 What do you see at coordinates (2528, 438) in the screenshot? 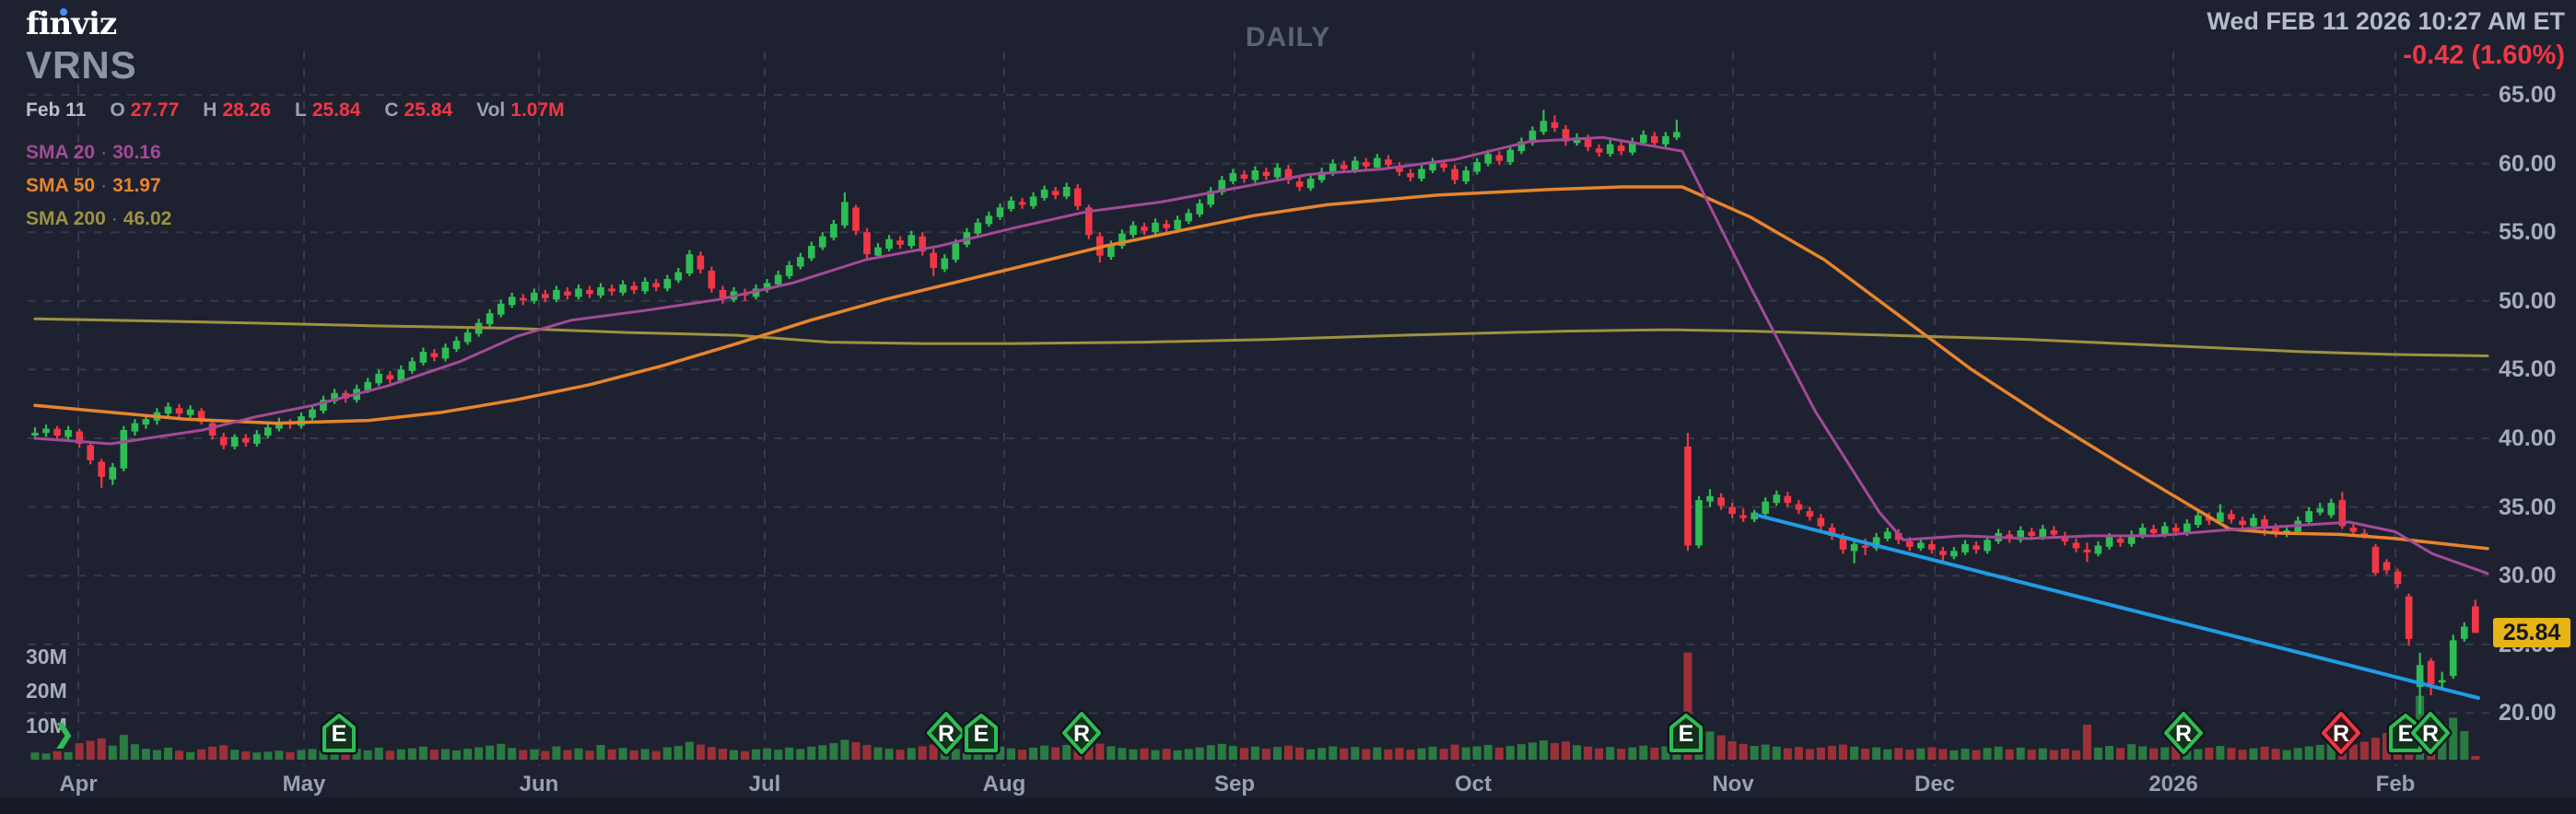
I see `price-axis-label: 40.00` at bounding box center [2528, 438].